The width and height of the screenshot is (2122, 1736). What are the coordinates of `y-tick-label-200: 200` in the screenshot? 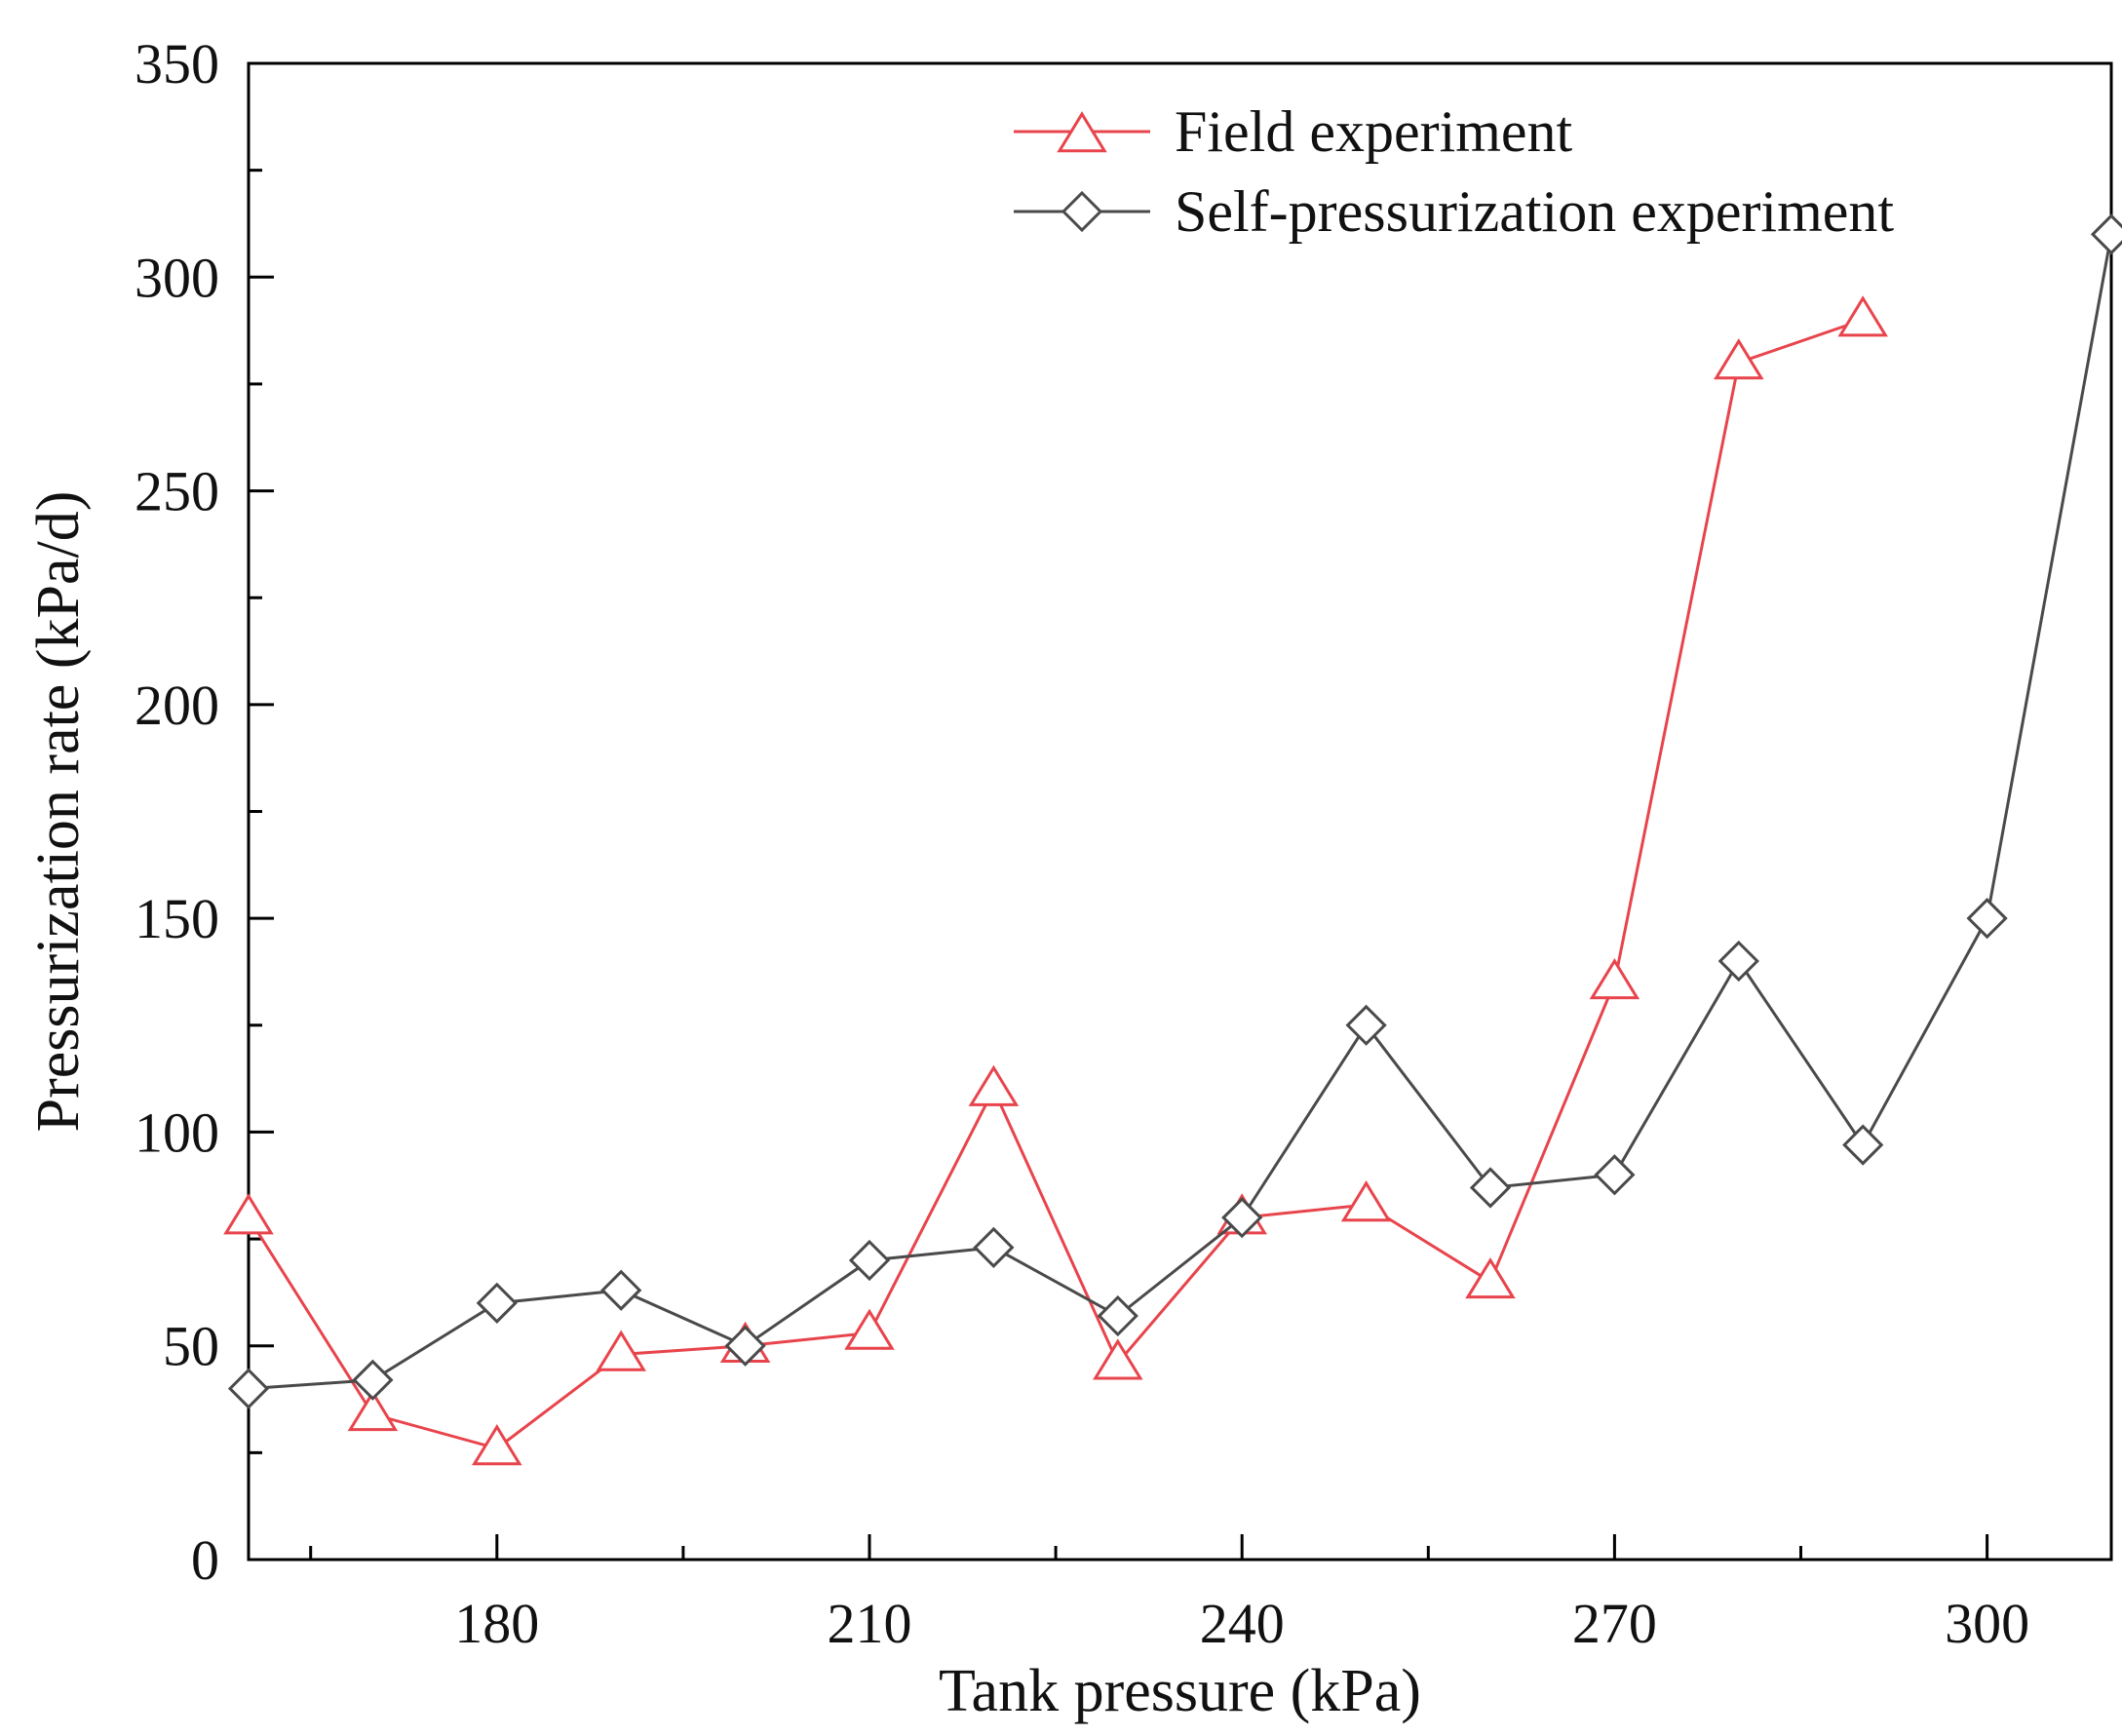 It's located at (177, 705).